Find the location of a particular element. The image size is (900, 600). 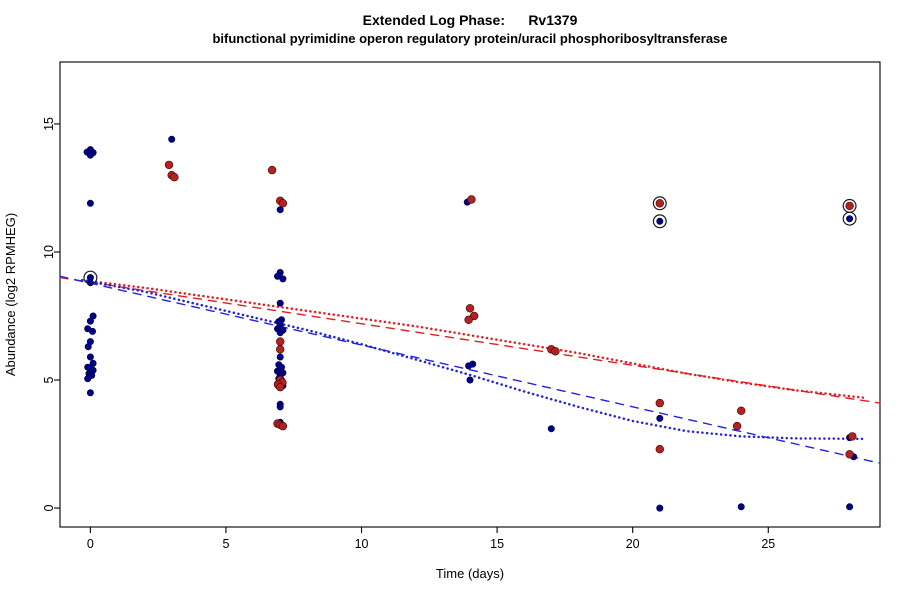

y-tick-label: 0 is located at coordinates (49, 508).